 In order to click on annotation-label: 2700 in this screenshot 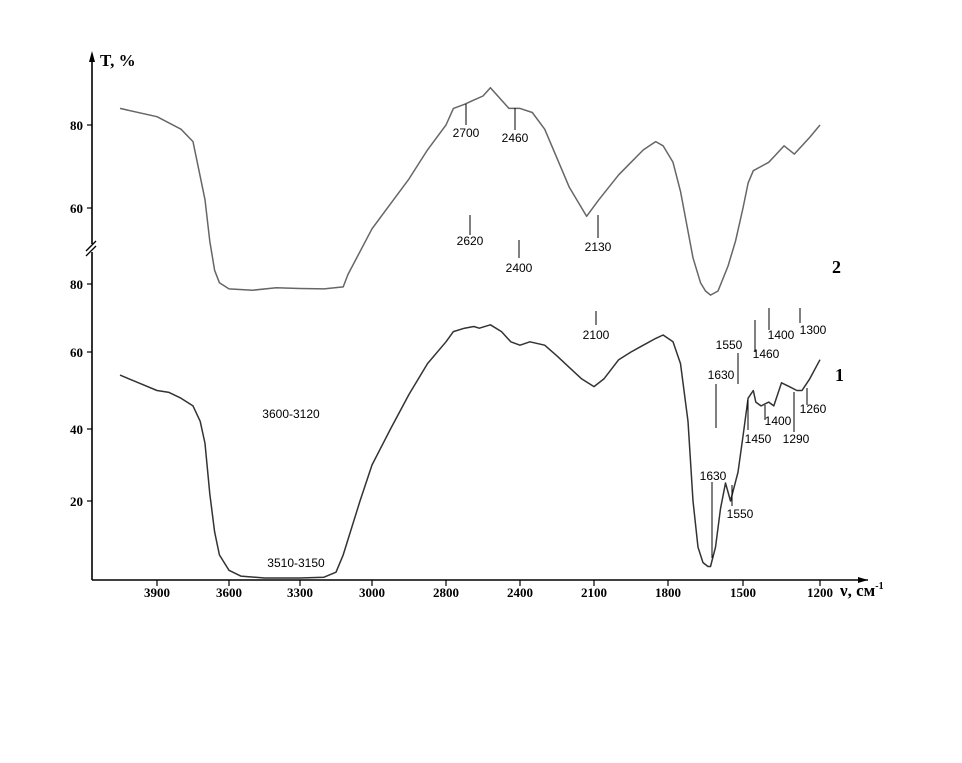, I will do `click(466, 133)`.